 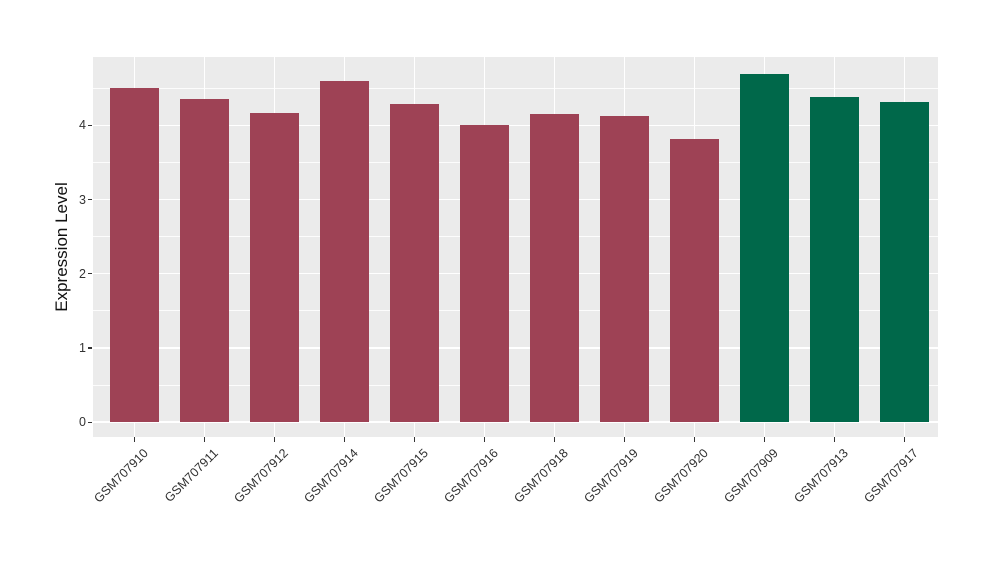 I want to click on x-tick-label: GSM707915, so click(x=400, y=476).